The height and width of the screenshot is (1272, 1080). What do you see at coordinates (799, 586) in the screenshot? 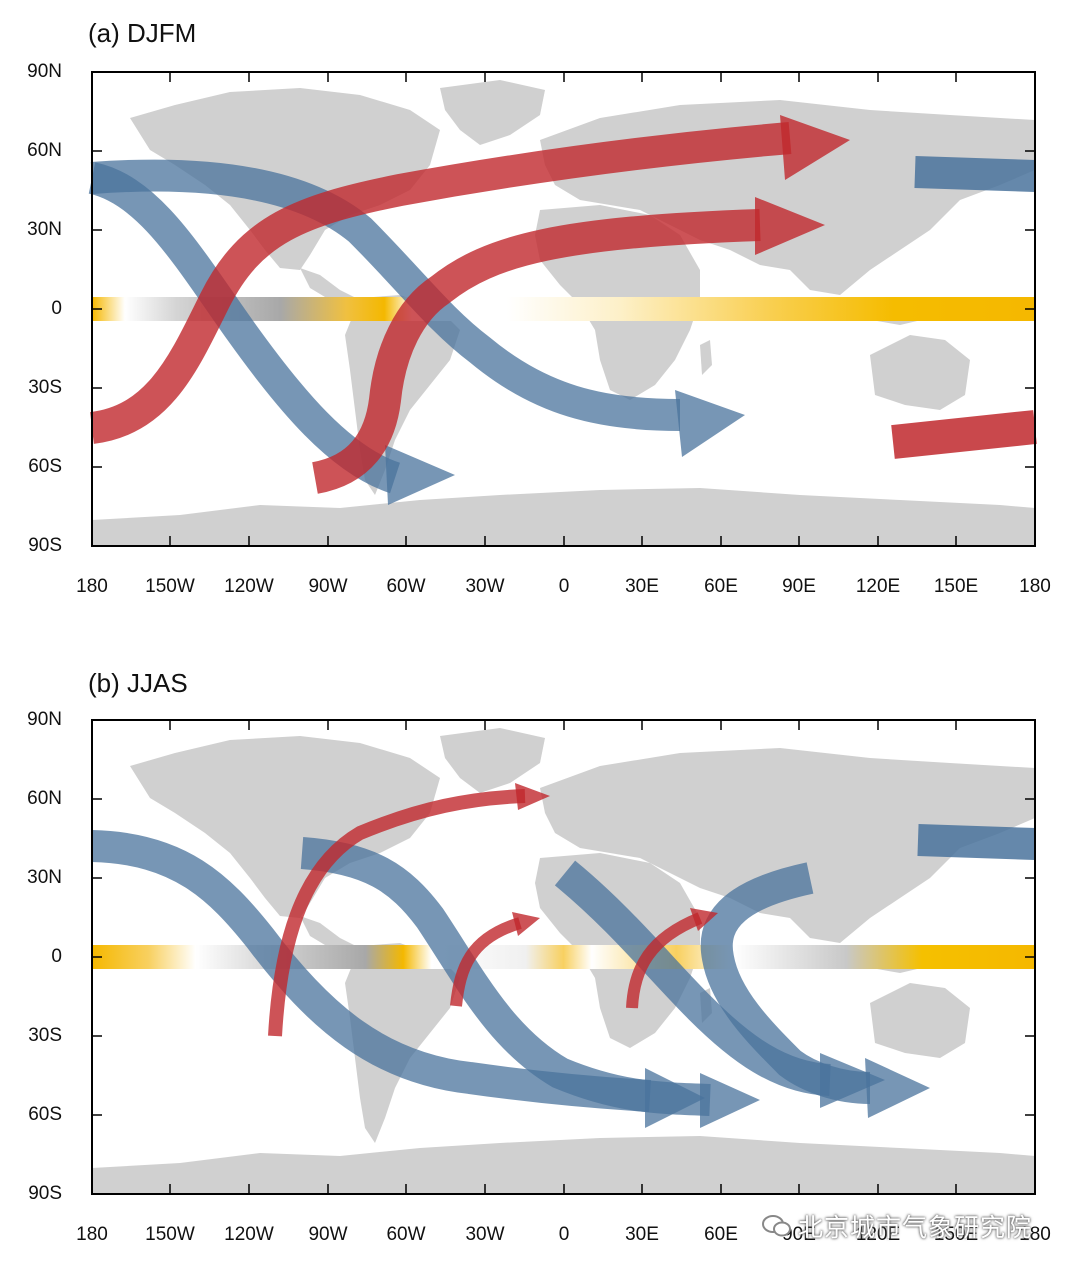
I see `lon-label: 90E` at bounding box center [799, 586].